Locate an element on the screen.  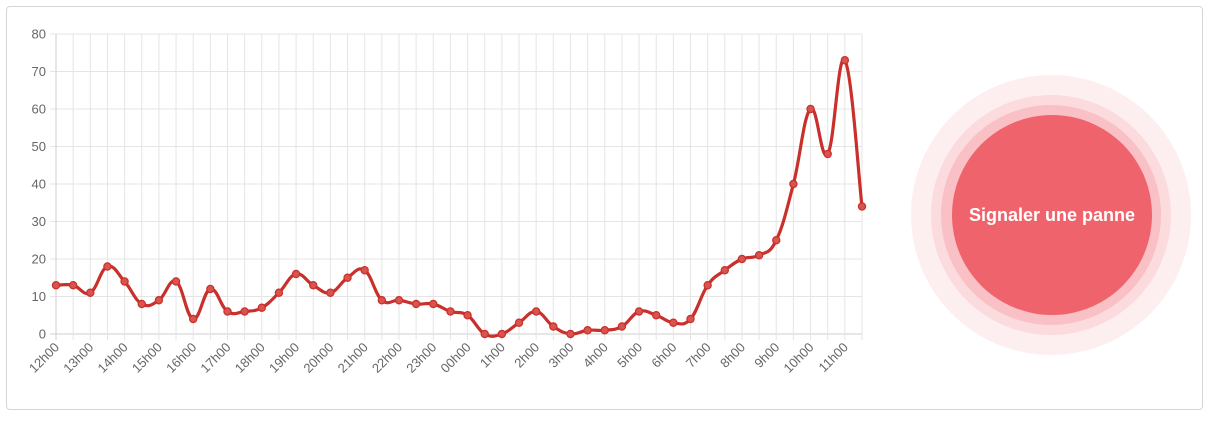
y-tick-label: 80 is located at coordinates (39, 34).